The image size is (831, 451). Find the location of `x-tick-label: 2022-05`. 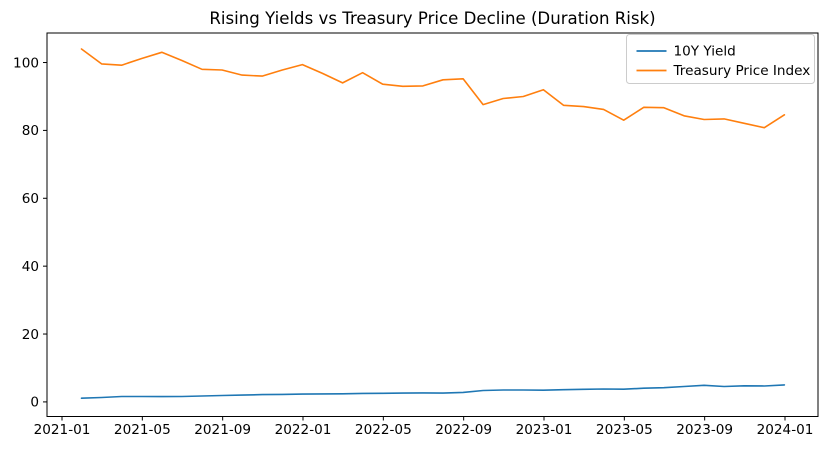

x-tick-label: 2022-05 is located at coordinates (383, 430).